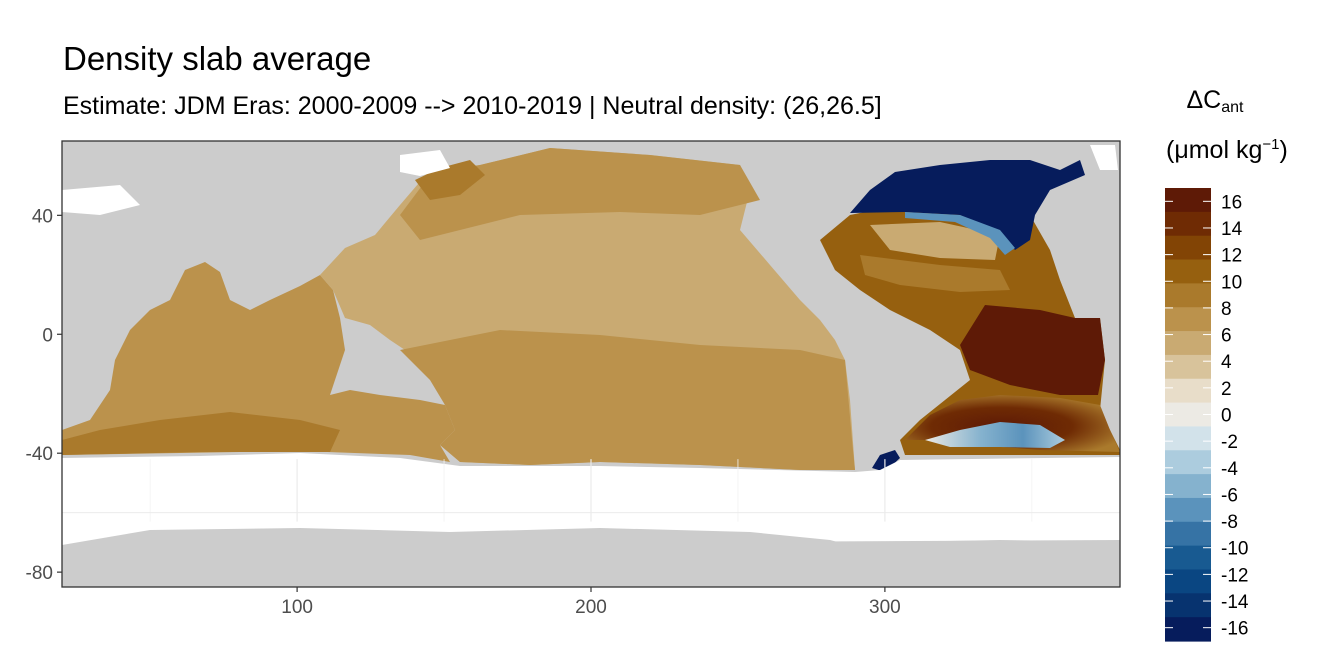 Image resolution: width=1344 pixels, height=672 pixels. I want to click on grid-lines, so click(591, 490).